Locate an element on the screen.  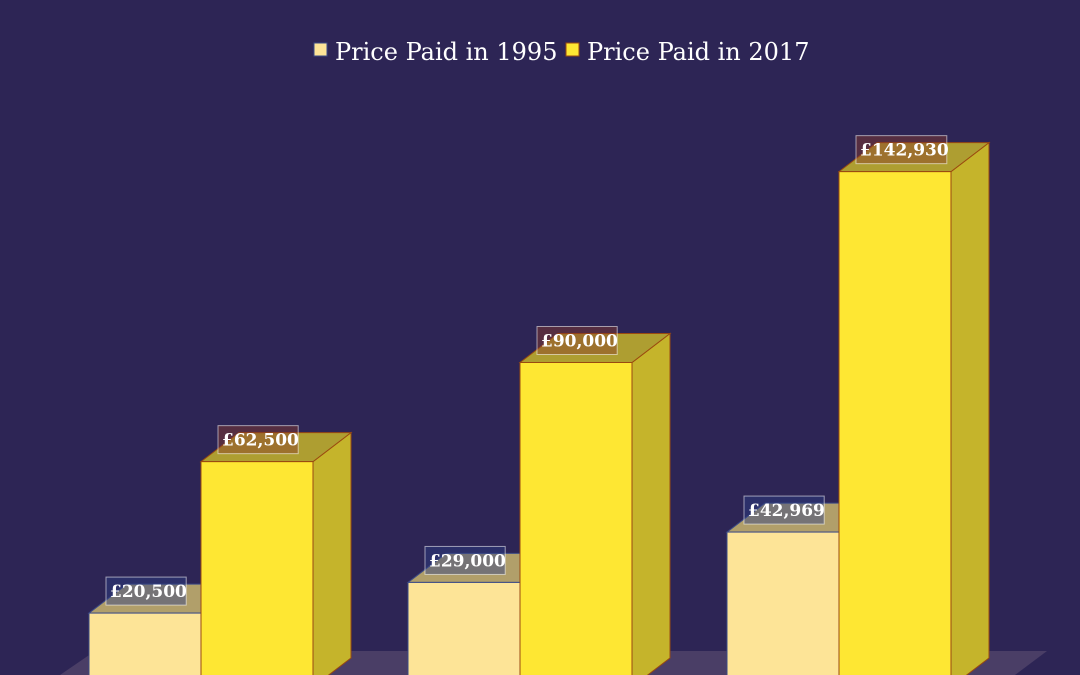
data-label: £42,969 is located at coordinates (786, 511).